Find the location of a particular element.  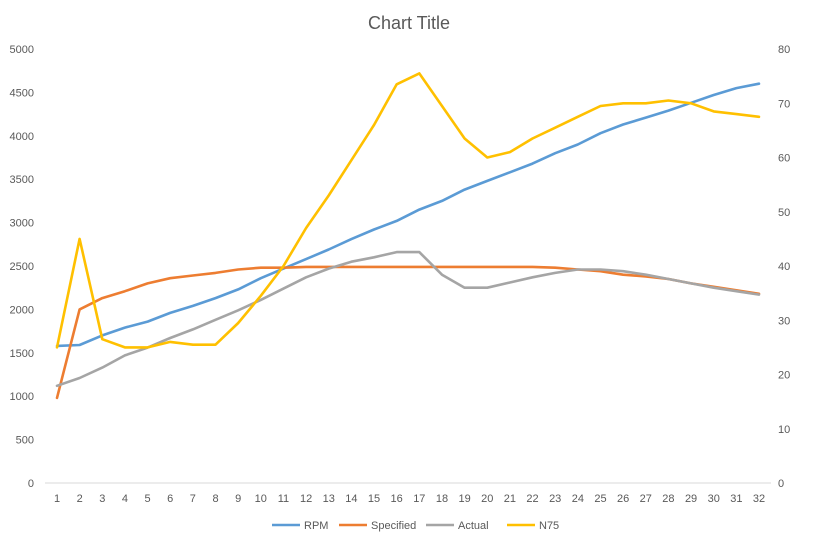

legend: RPM Specified Actual N75 is located at coordinates (415, 526).